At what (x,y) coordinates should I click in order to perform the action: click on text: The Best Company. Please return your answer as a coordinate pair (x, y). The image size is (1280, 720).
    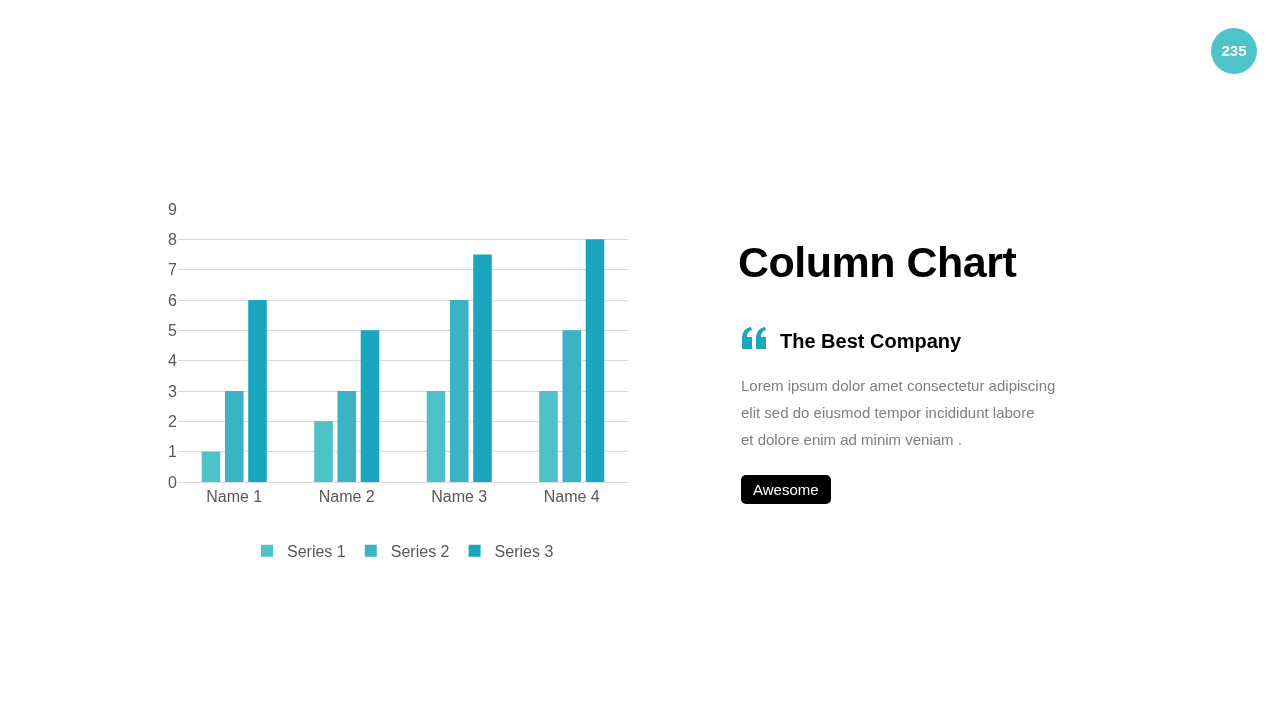
    Looking at the image, I should click on (871, 341).